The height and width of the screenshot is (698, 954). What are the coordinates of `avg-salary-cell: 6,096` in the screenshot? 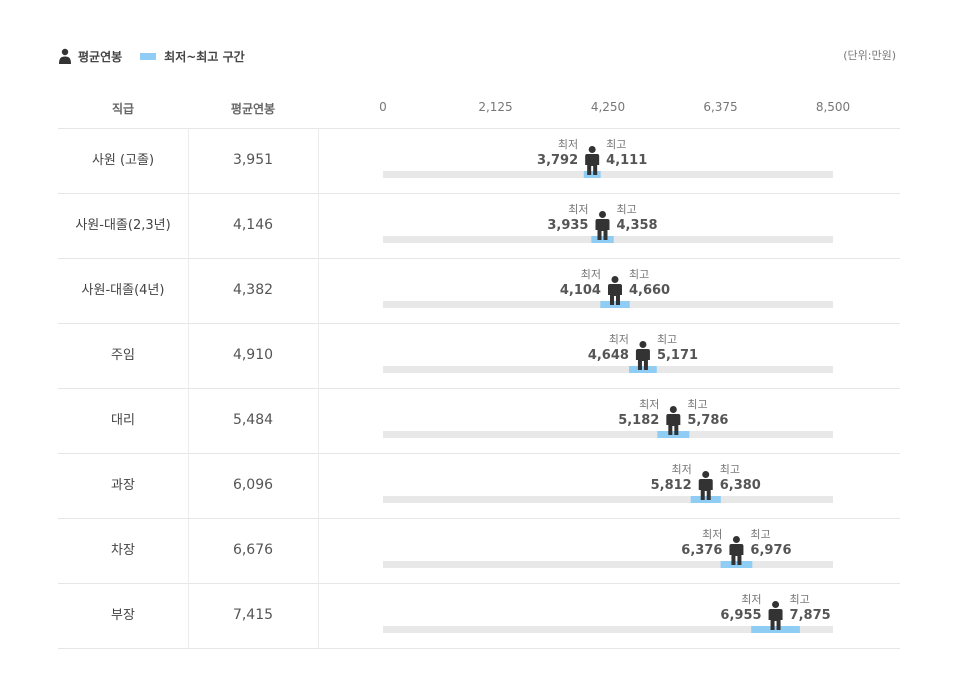 It's located at (253, 485).